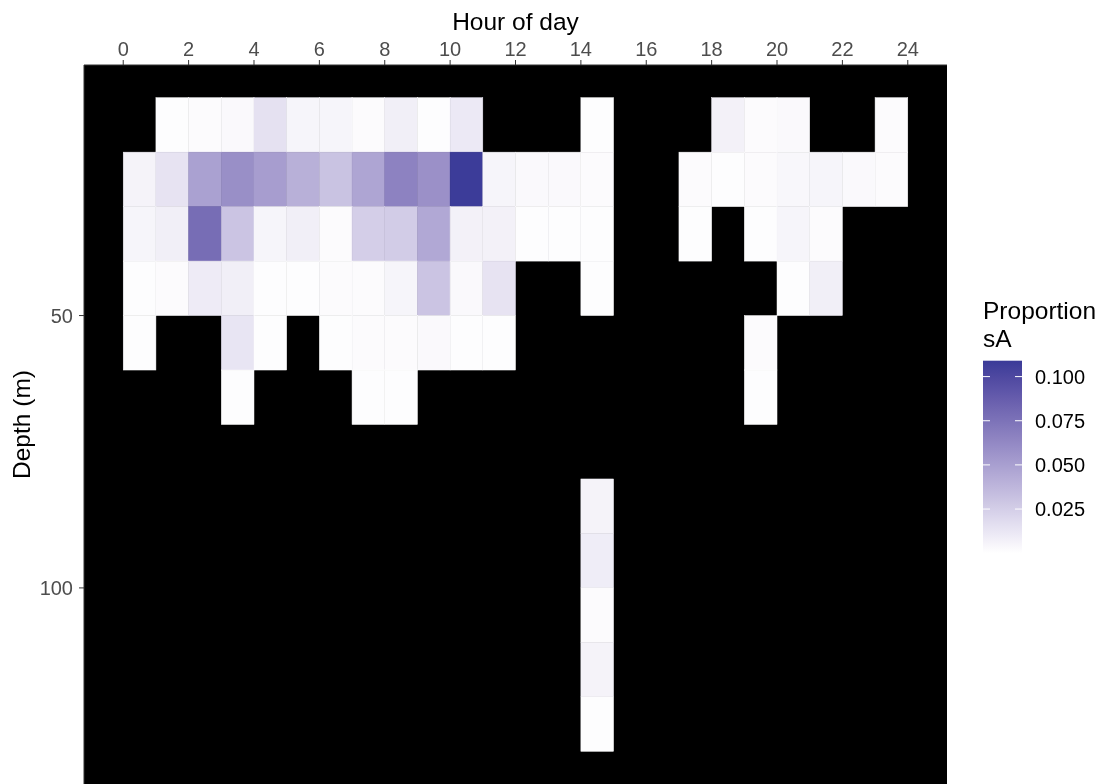 The width and height of the screenshot is (1102, 784). What do you see at coordinates (61, 315) in the screenshot?
I see `y-tick-label: 50` at bounding box center [61, 315].